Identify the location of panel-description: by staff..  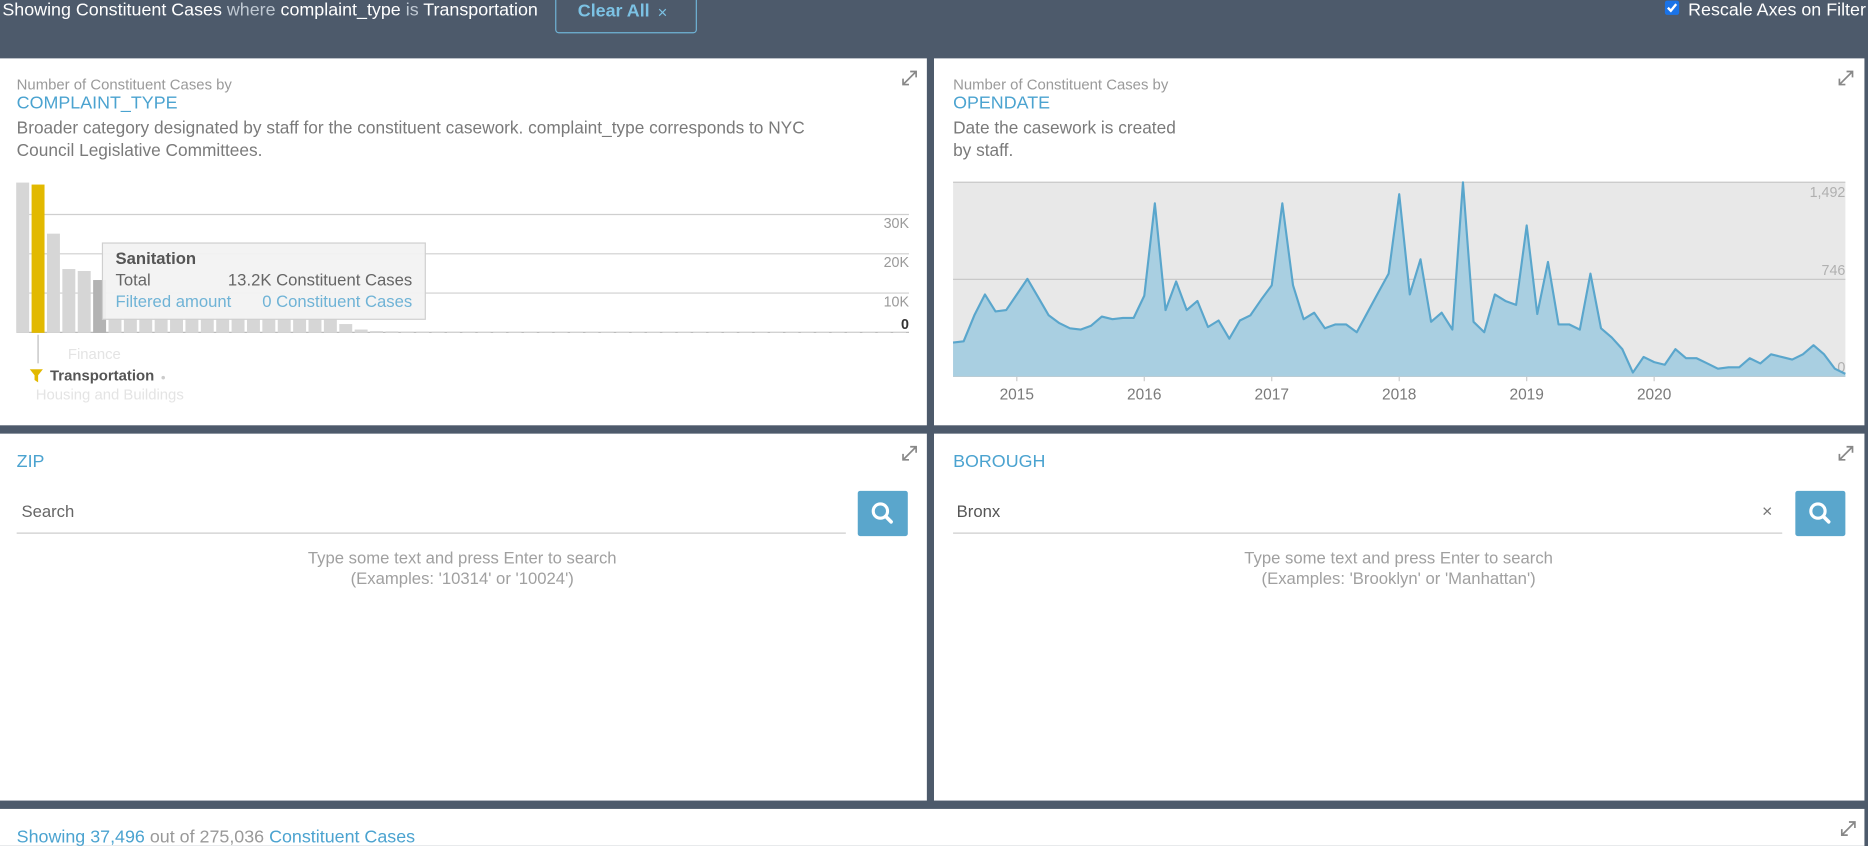
(983, 151).